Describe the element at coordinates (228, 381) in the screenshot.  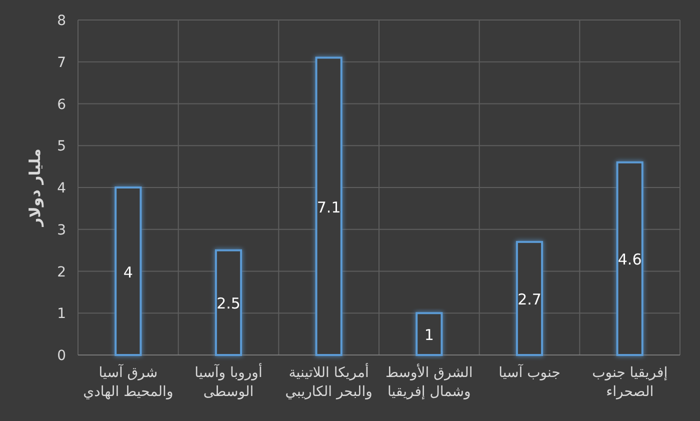
I see `x-tick-label: أوروبا وآسيا الوسطى` at that location.